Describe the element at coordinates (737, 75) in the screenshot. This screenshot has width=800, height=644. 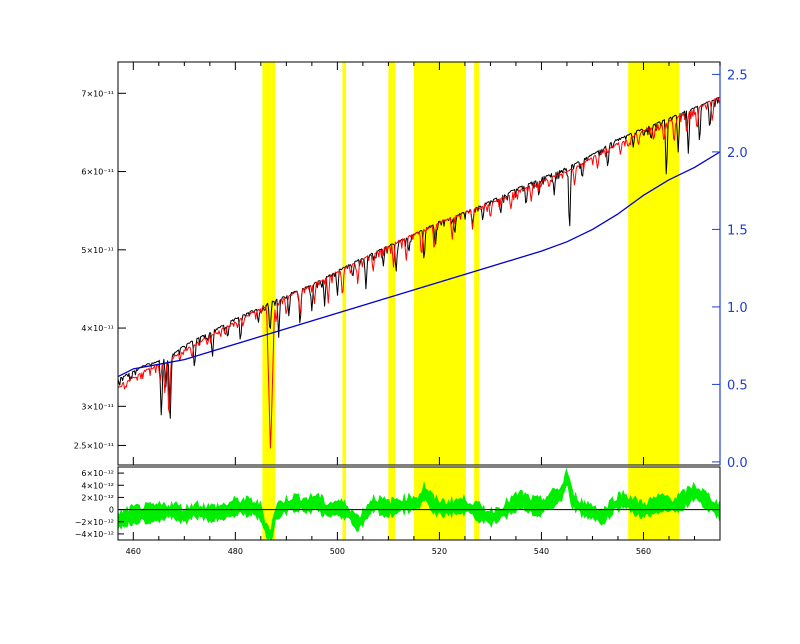
I see `right-tick-label-5: 2.5` at that location.